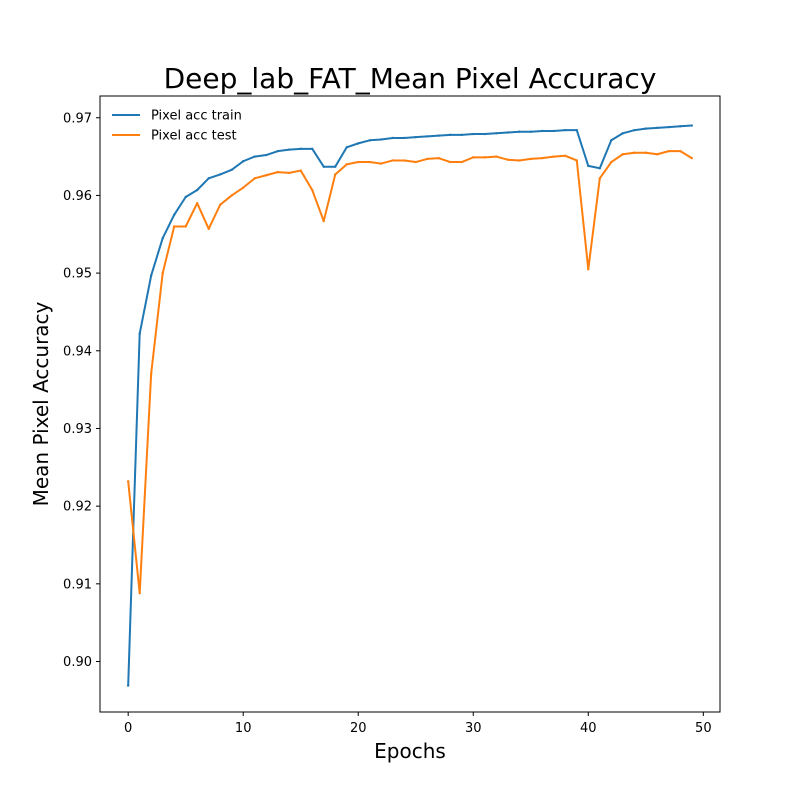 This screenshot has width=800, height=800. I want to click on x-axis-label: Epochs, so click(410, 751).